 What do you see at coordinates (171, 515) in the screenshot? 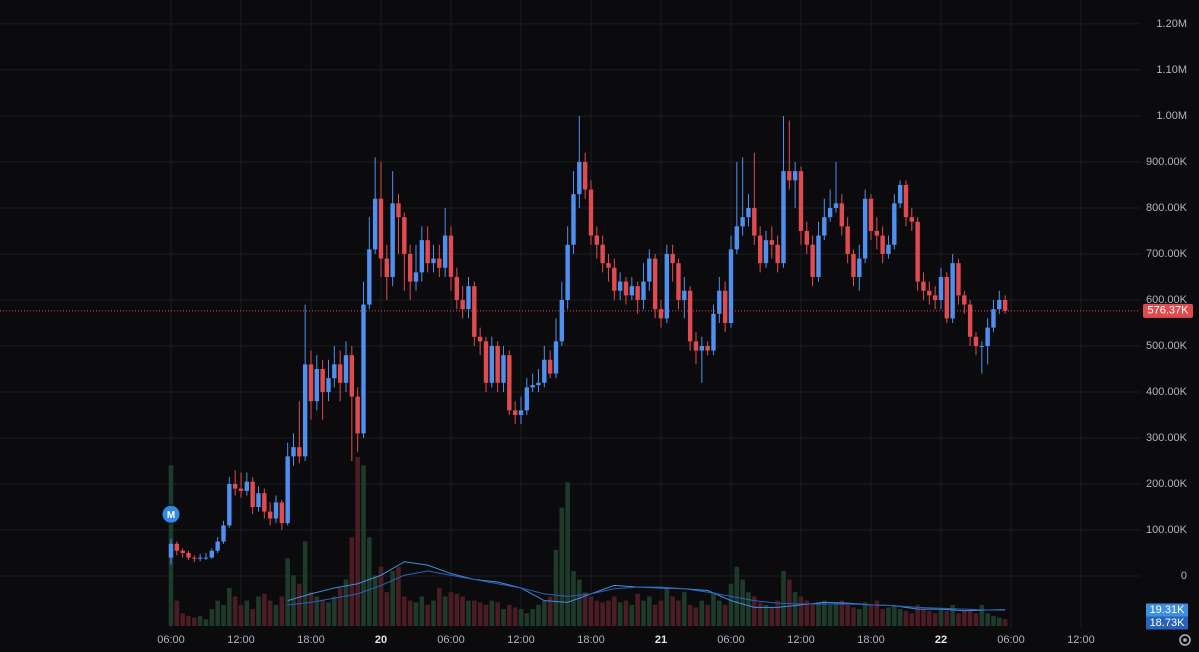
I see `event-marker-label: M` at bounding box center [171, 515].